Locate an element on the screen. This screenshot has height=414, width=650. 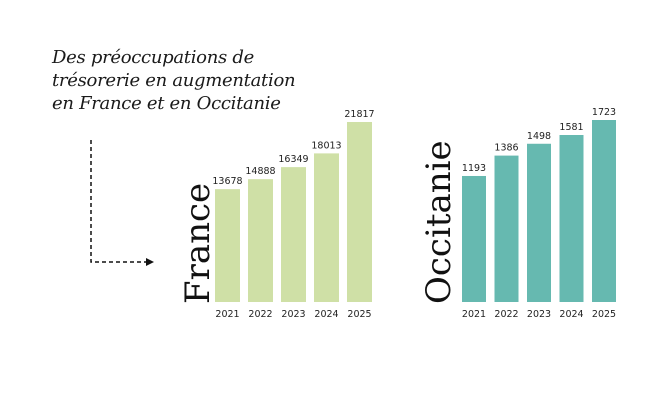
value-label-2024: 1581 is located at coordinates (571, 127).